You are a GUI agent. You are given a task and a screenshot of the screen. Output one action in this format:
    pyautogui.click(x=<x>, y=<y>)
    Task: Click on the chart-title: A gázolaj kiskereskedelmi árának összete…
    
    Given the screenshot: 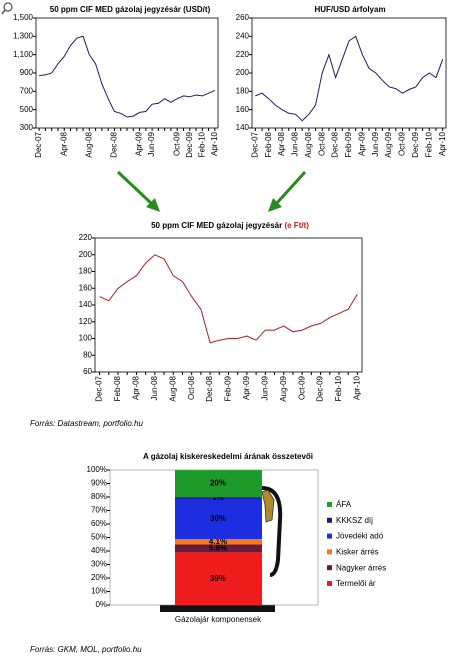 What is the action you would take?
    pyautogui.click(x=228, y=456)
    